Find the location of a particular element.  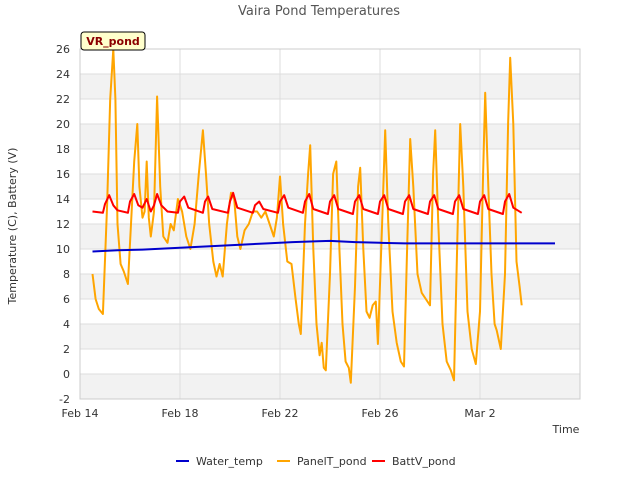

x-tick-label: Feb 26 is located at coordinates (380, 413).